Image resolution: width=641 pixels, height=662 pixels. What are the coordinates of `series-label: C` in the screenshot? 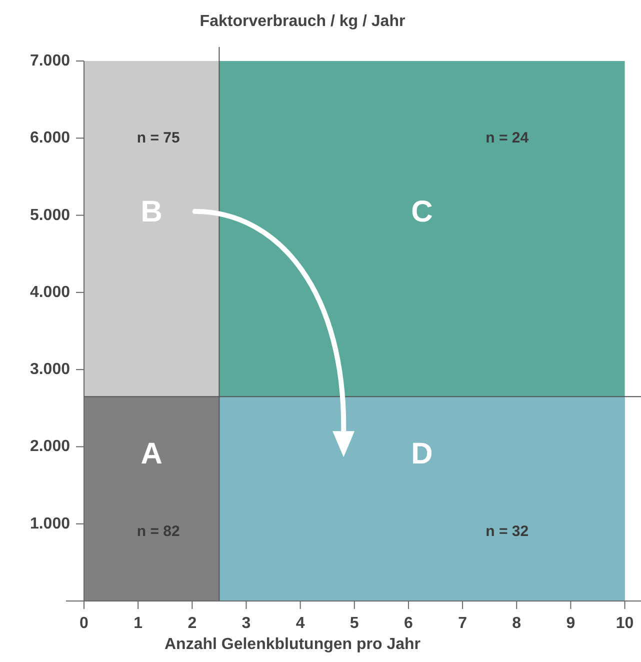 It's located at (422, 212).